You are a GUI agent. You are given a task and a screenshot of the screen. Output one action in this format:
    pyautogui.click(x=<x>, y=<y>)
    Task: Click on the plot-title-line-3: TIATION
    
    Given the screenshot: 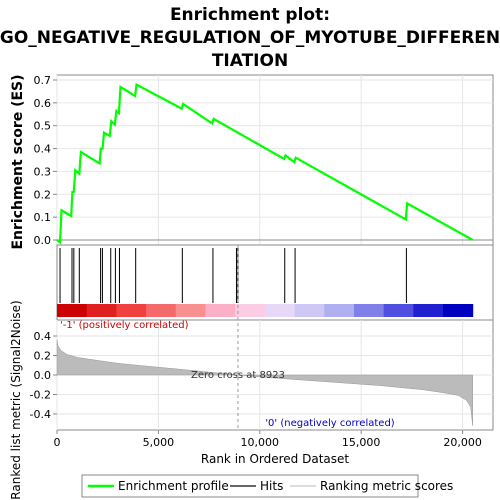 What is the action you would take?
    pyautogui.click(x=250, y=61)
    